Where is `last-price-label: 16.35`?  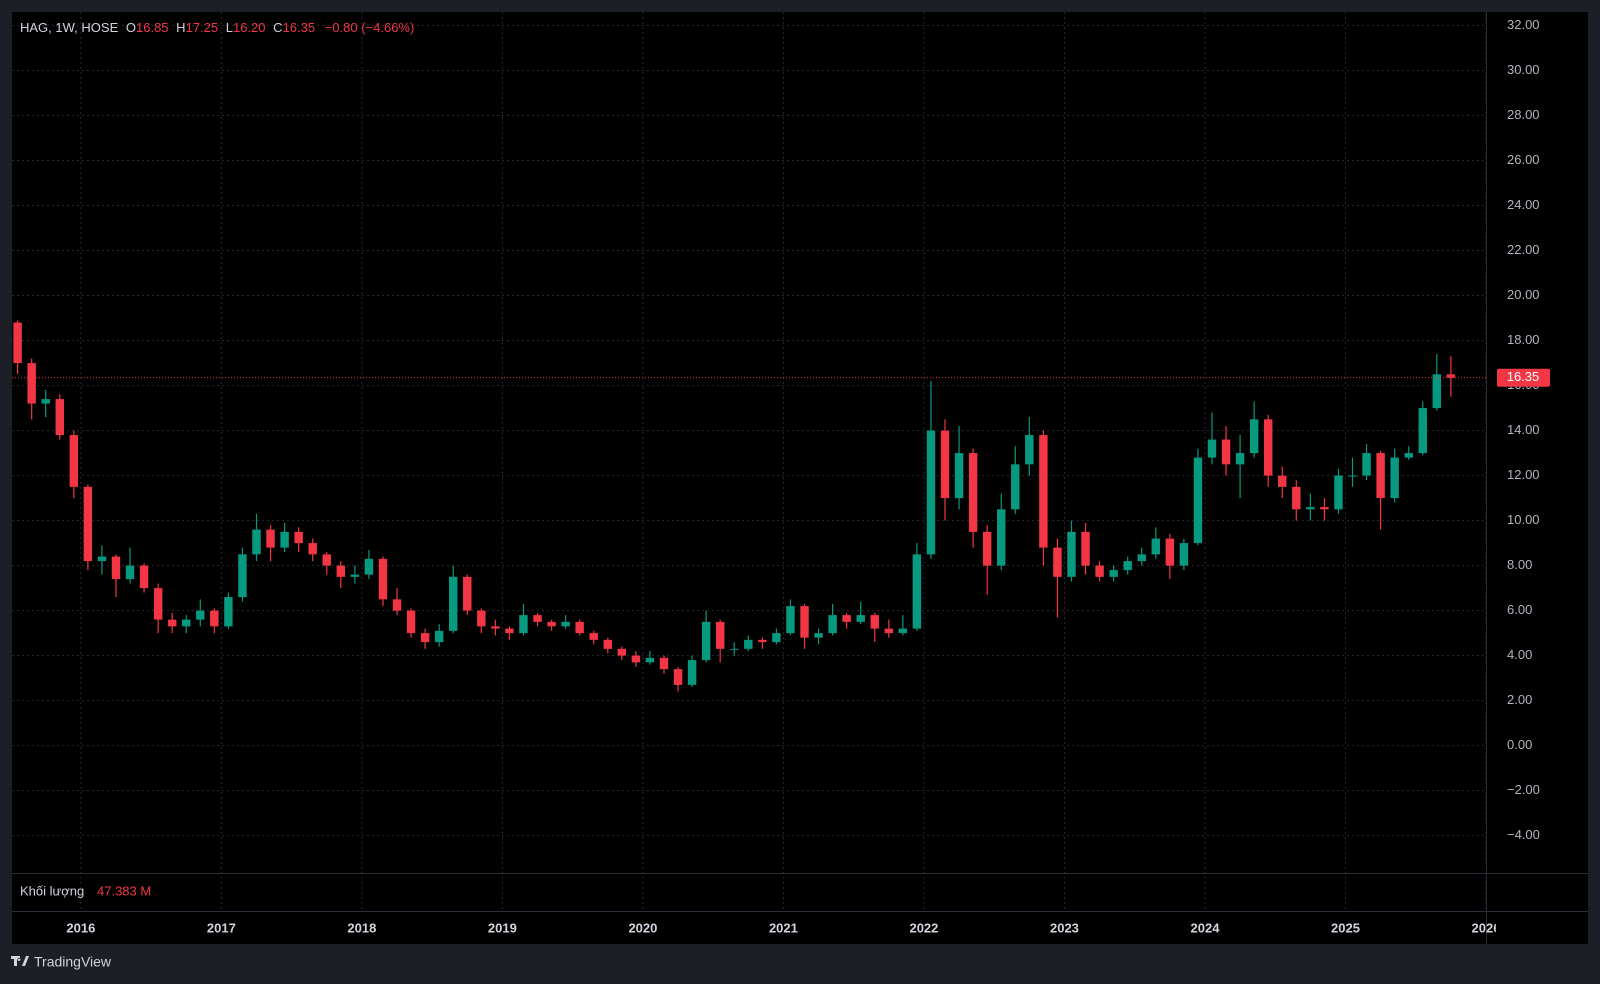
last-price-label: 16.35 is located at coordinates (1523, 376).